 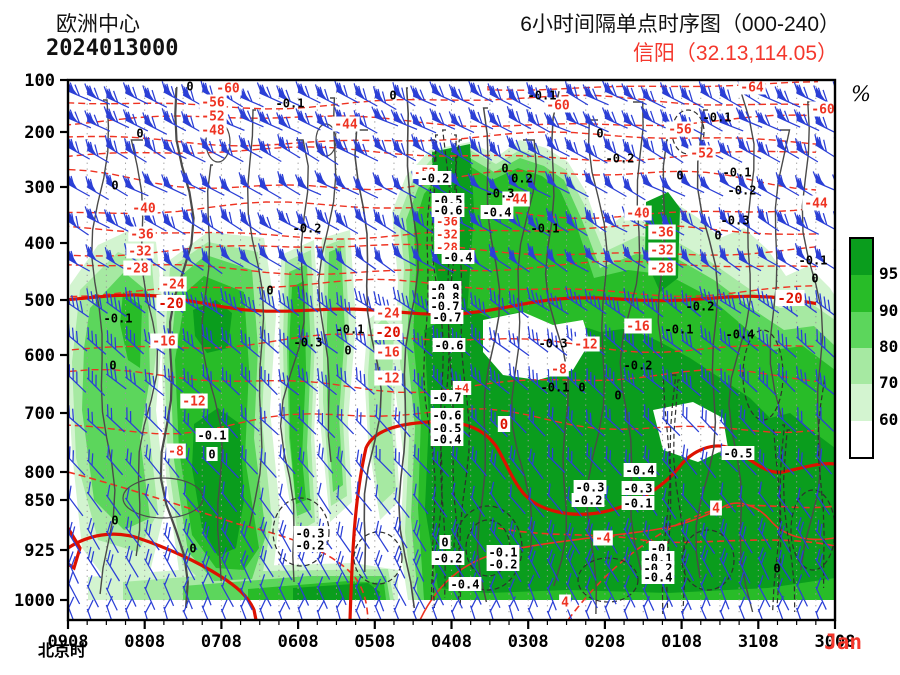 I want to click on contour-label: -60, so click(x=558, y=106).